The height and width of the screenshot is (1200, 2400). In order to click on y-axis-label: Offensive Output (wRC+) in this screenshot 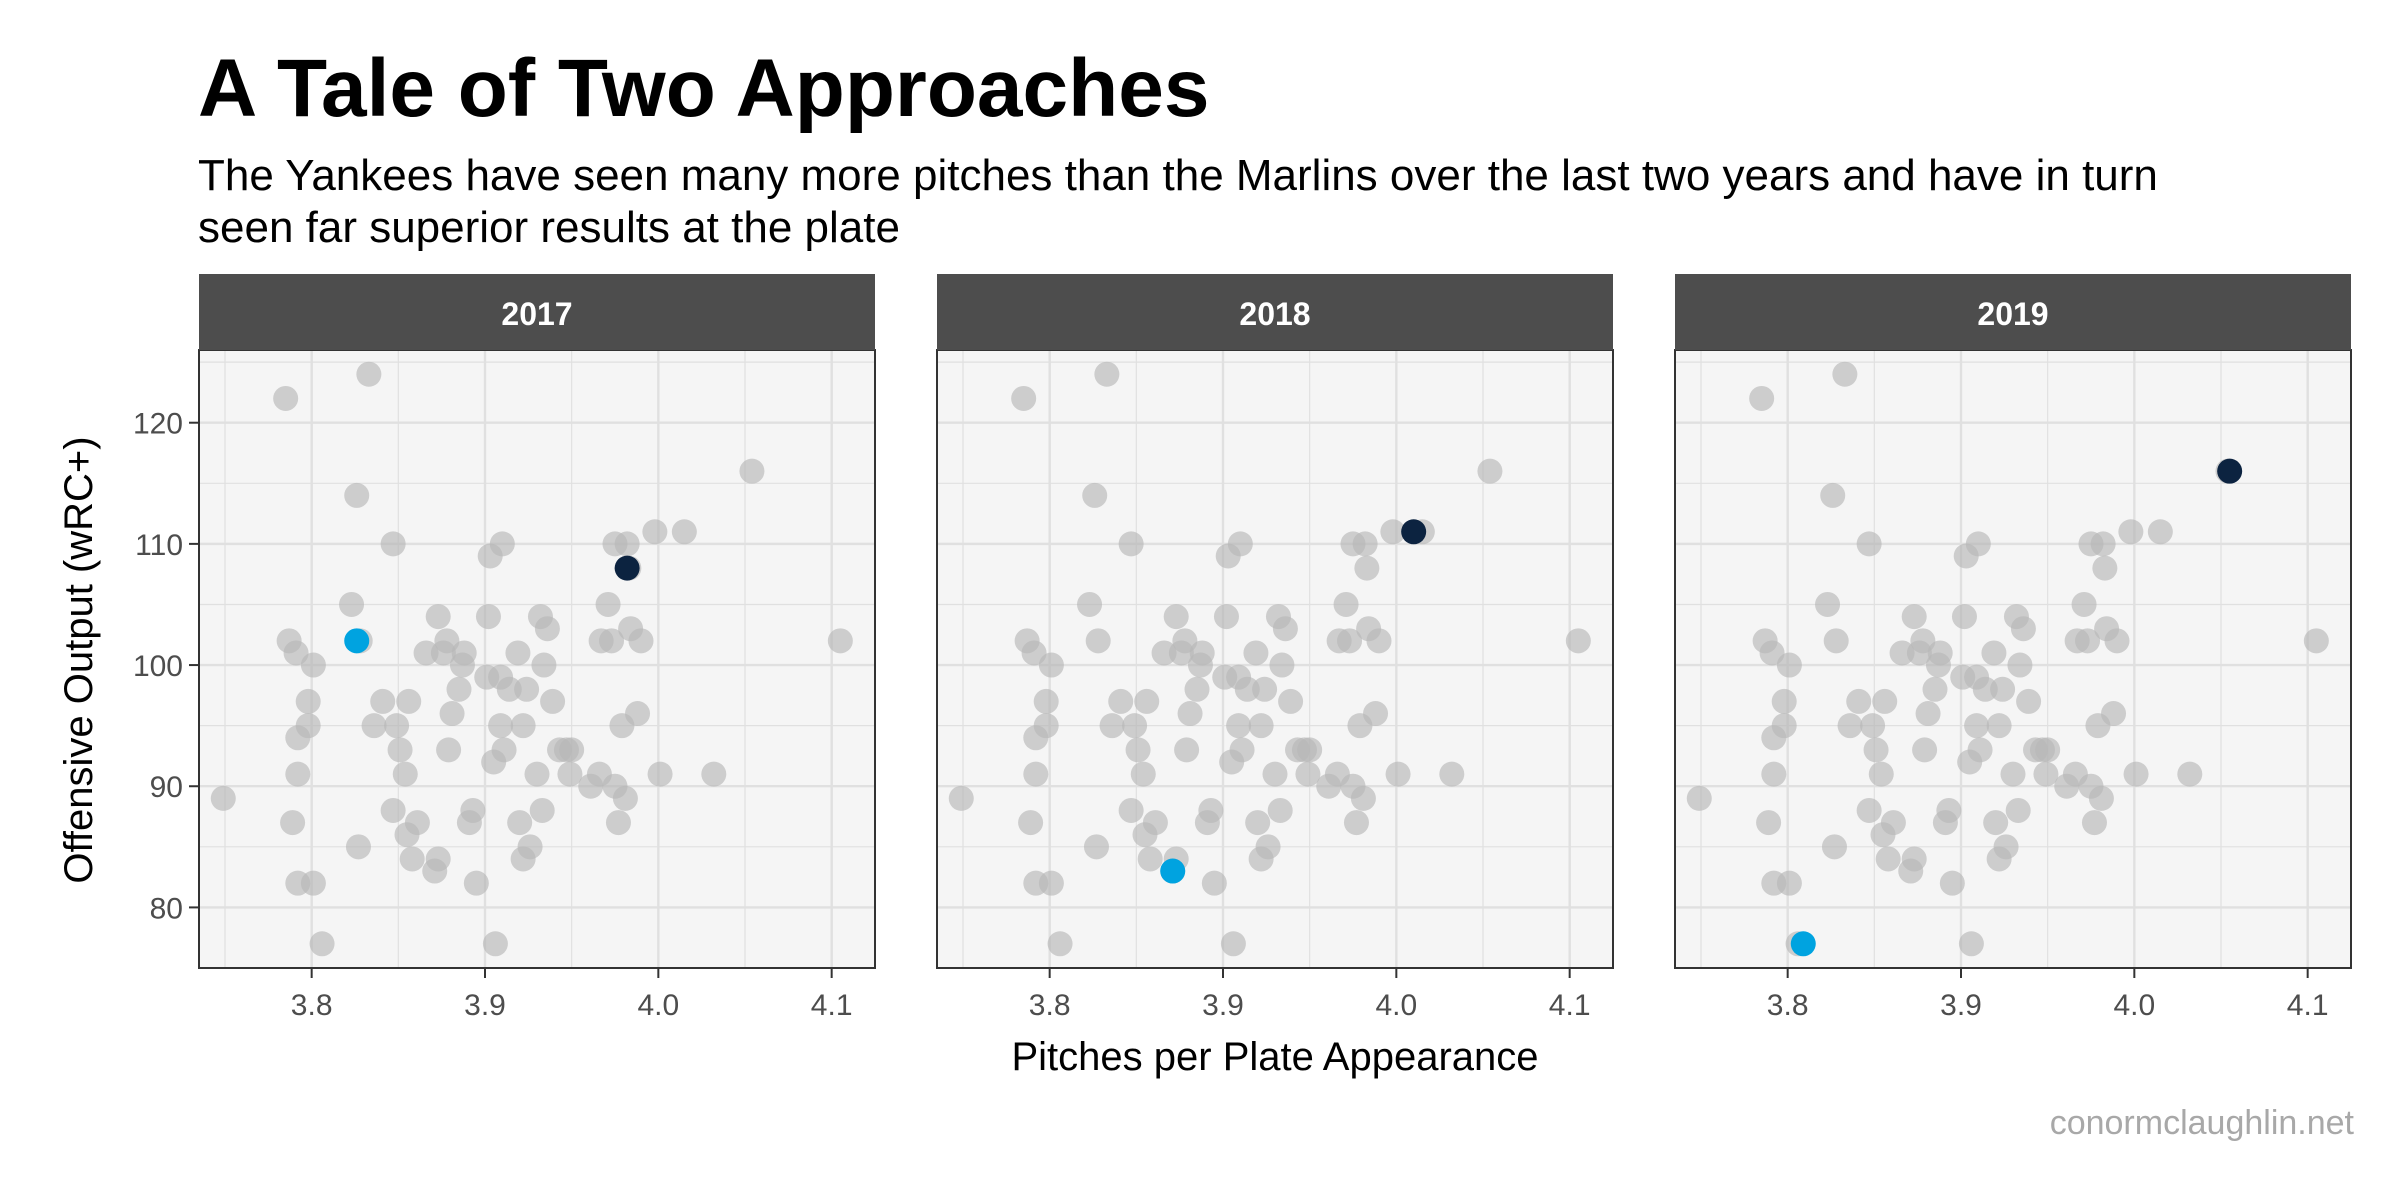, I will do `click(79, 659)`.